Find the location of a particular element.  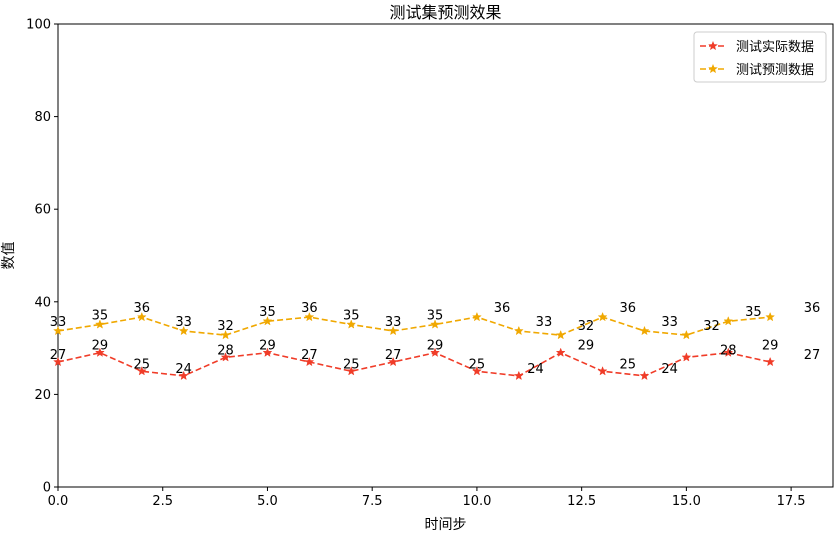

y-tick-label: 0 is located at coordinates (47, 488).